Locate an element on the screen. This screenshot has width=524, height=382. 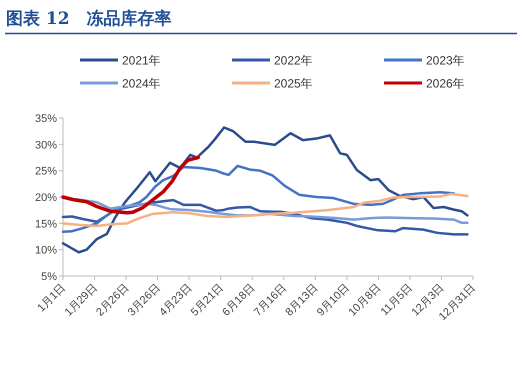
legend-label: 2022年 is located at coordinates (293, 61).